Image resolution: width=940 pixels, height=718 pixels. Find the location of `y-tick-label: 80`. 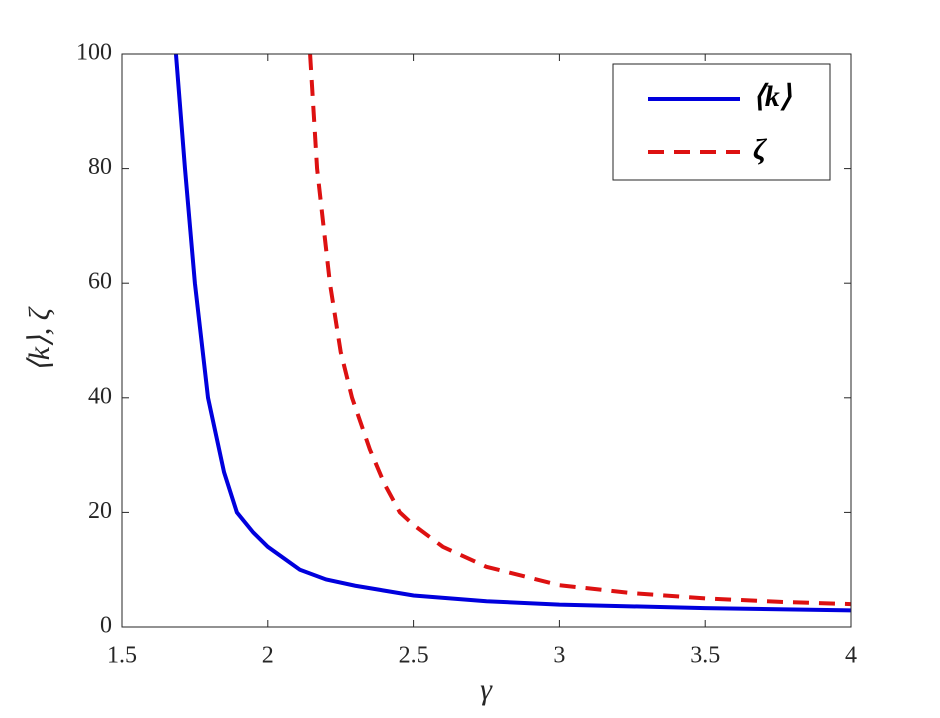

y-tick-label: 80 is located at coordinates (100, 167).